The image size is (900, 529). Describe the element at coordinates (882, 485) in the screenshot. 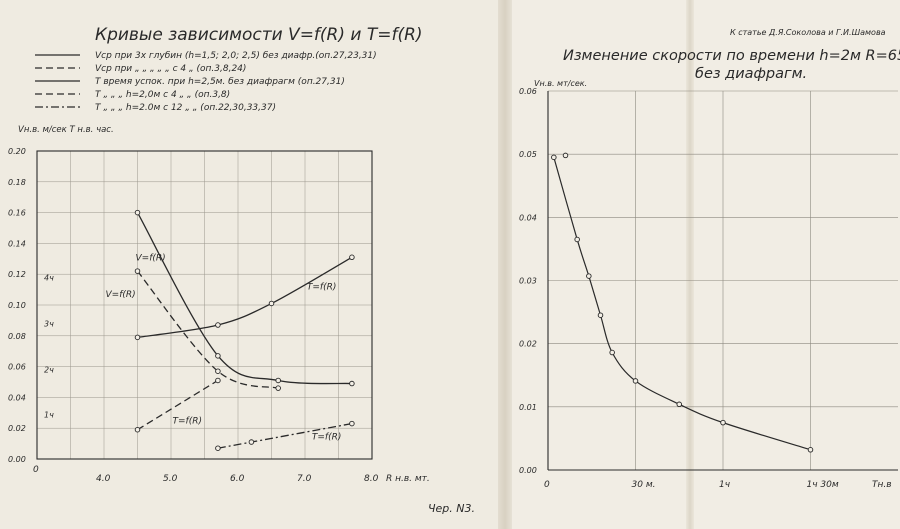

I see `right-x-axis-label: Tн.в` at that location.